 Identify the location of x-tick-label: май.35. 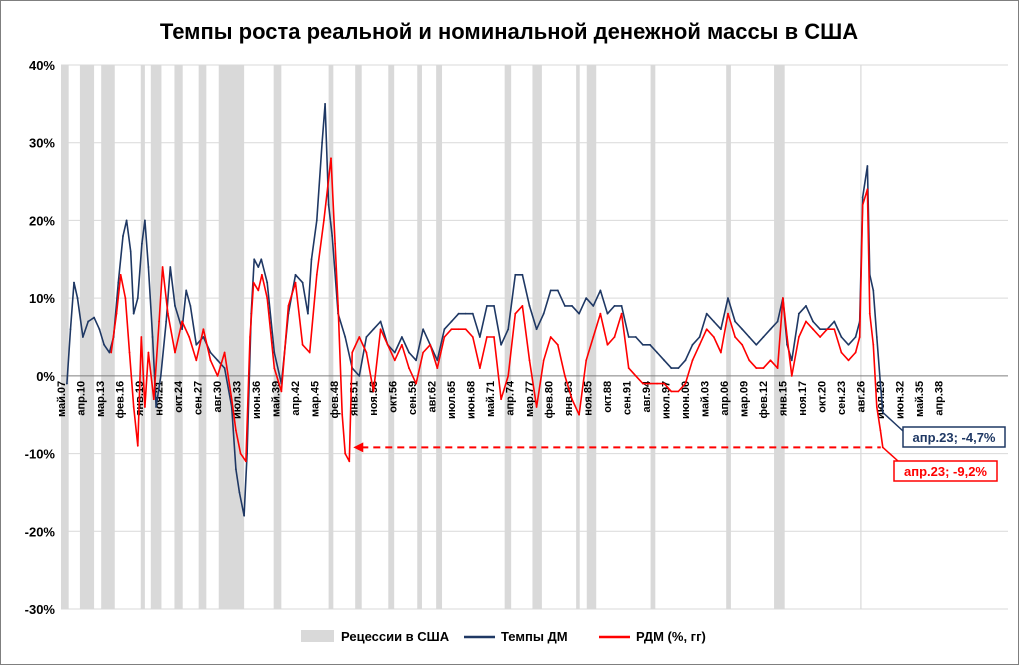
(920, 399).